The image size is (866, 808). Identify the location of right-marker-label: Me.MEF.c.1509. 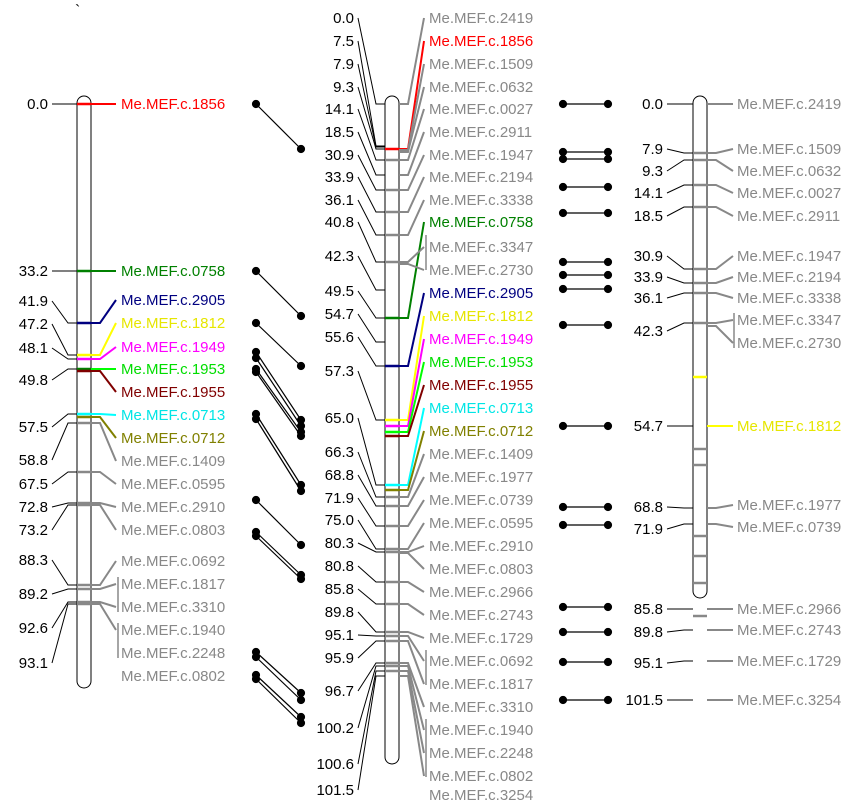
(789, 149).